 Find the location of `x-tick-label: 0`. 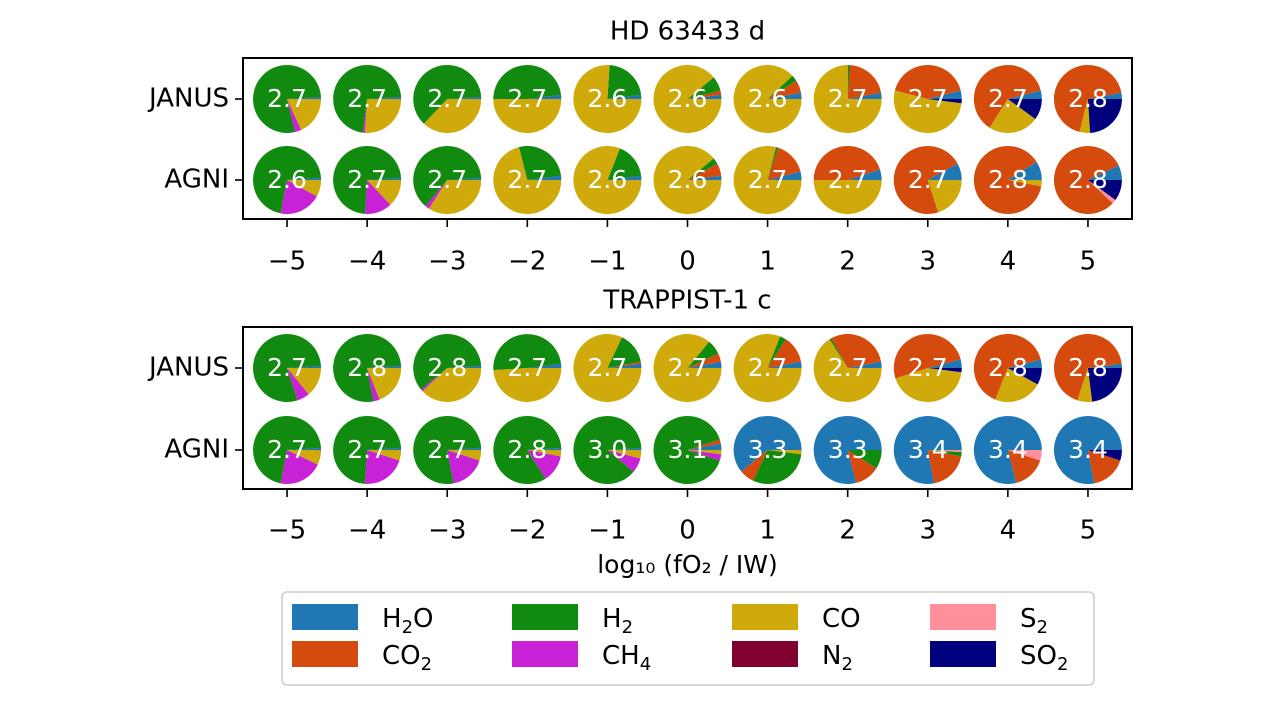

x-tick-label: 0 is located at coordinates (687, 262).